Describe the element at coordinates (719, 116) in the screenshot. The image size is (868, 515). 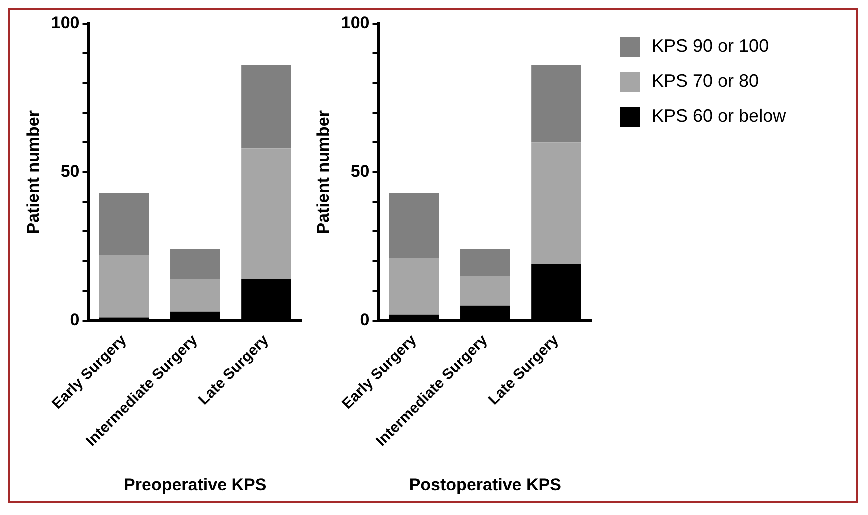
I see `legend-label: KPS 60 or below` at that location.